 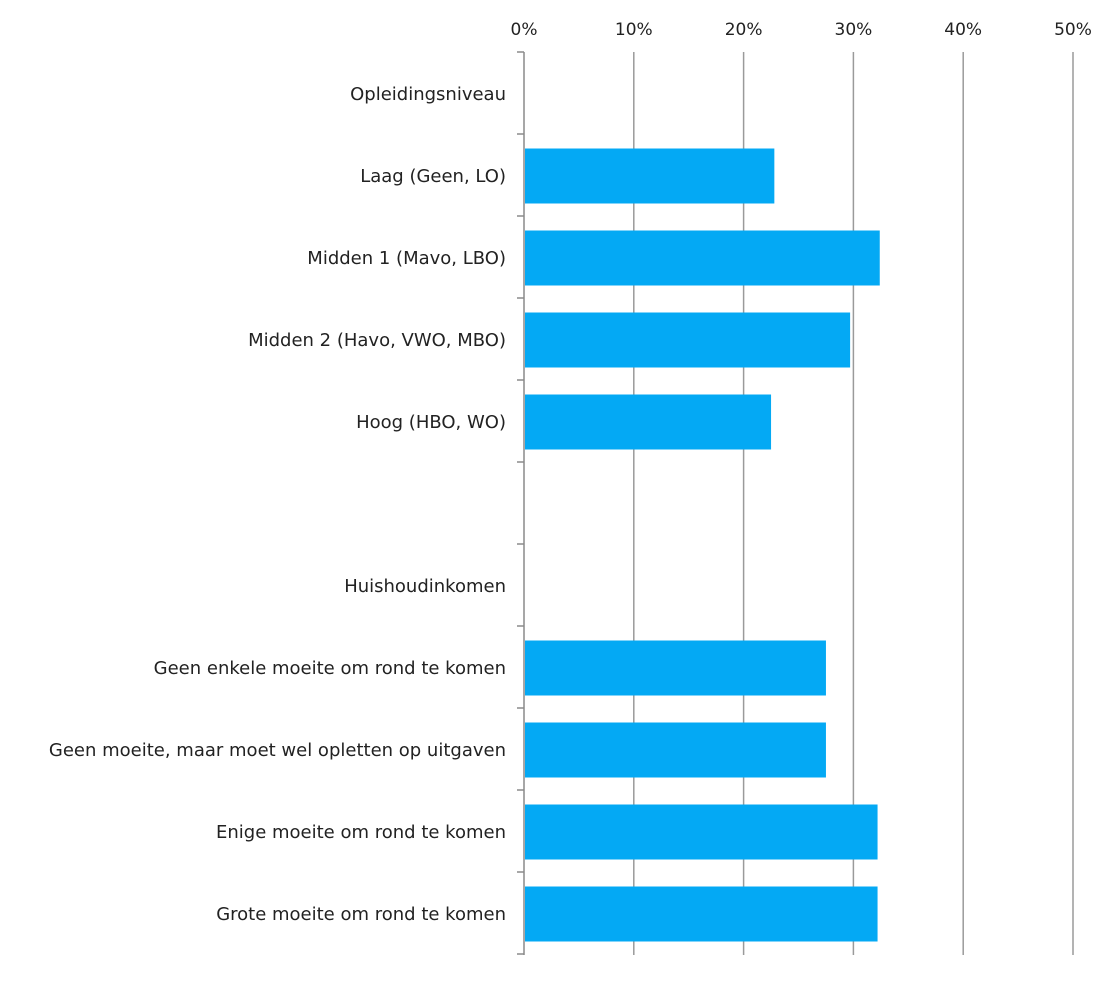 I want to click on x-tick-label: 40%, so click(x=963, y=30).